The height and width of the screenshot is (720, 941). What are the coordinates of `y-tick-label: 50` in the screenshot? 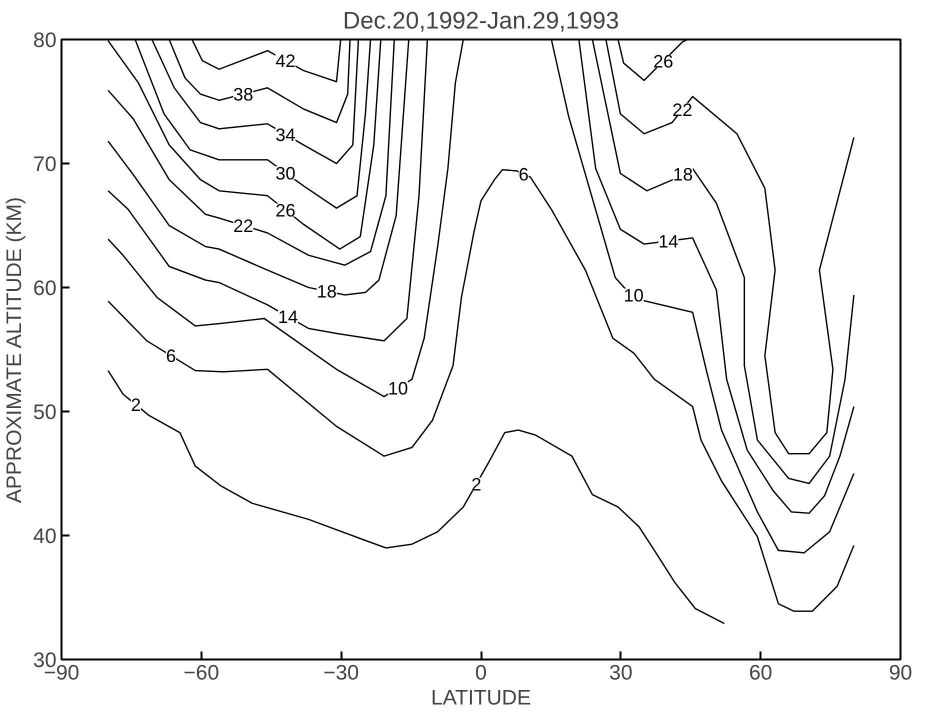 It's located at (44, 412).